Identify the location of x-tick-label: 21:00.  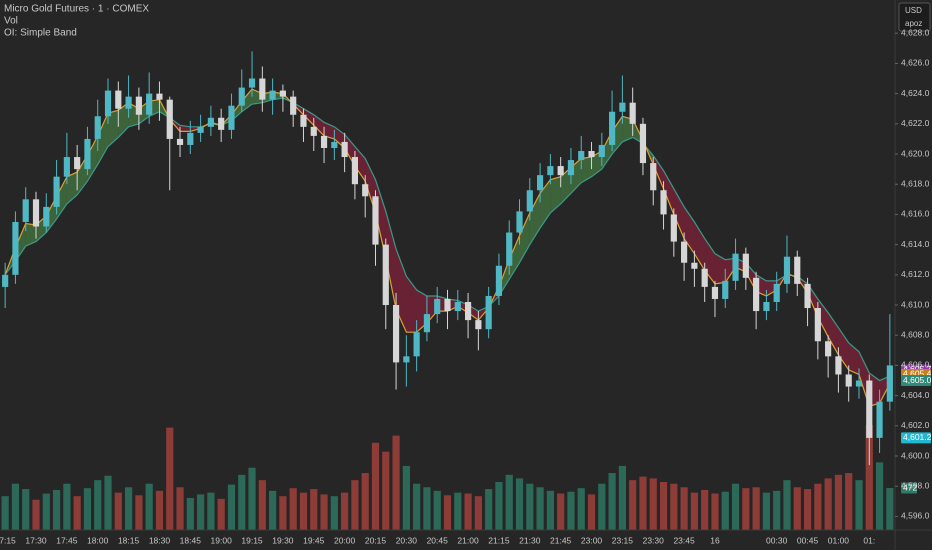
(468, 540).